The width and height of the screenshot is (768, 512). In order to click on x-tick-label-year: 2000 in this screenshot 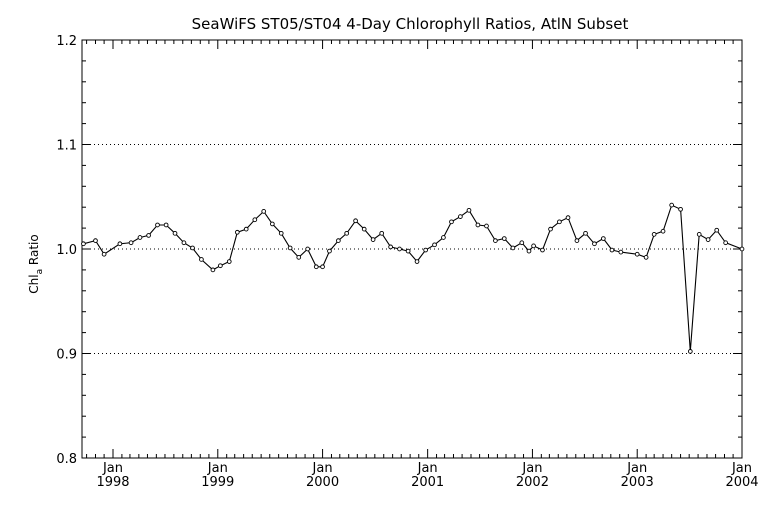, I will do `click(322, 482)`.